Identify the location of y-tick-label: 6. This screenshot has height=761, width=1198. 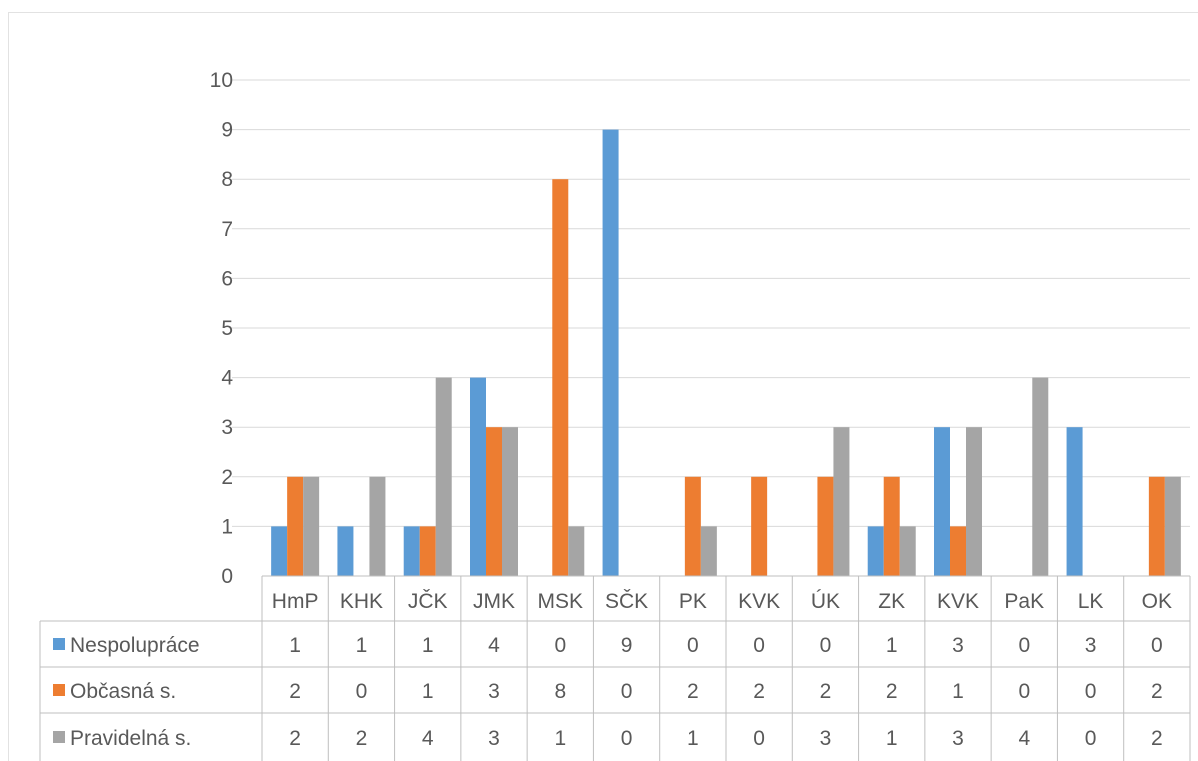
(227, 278).